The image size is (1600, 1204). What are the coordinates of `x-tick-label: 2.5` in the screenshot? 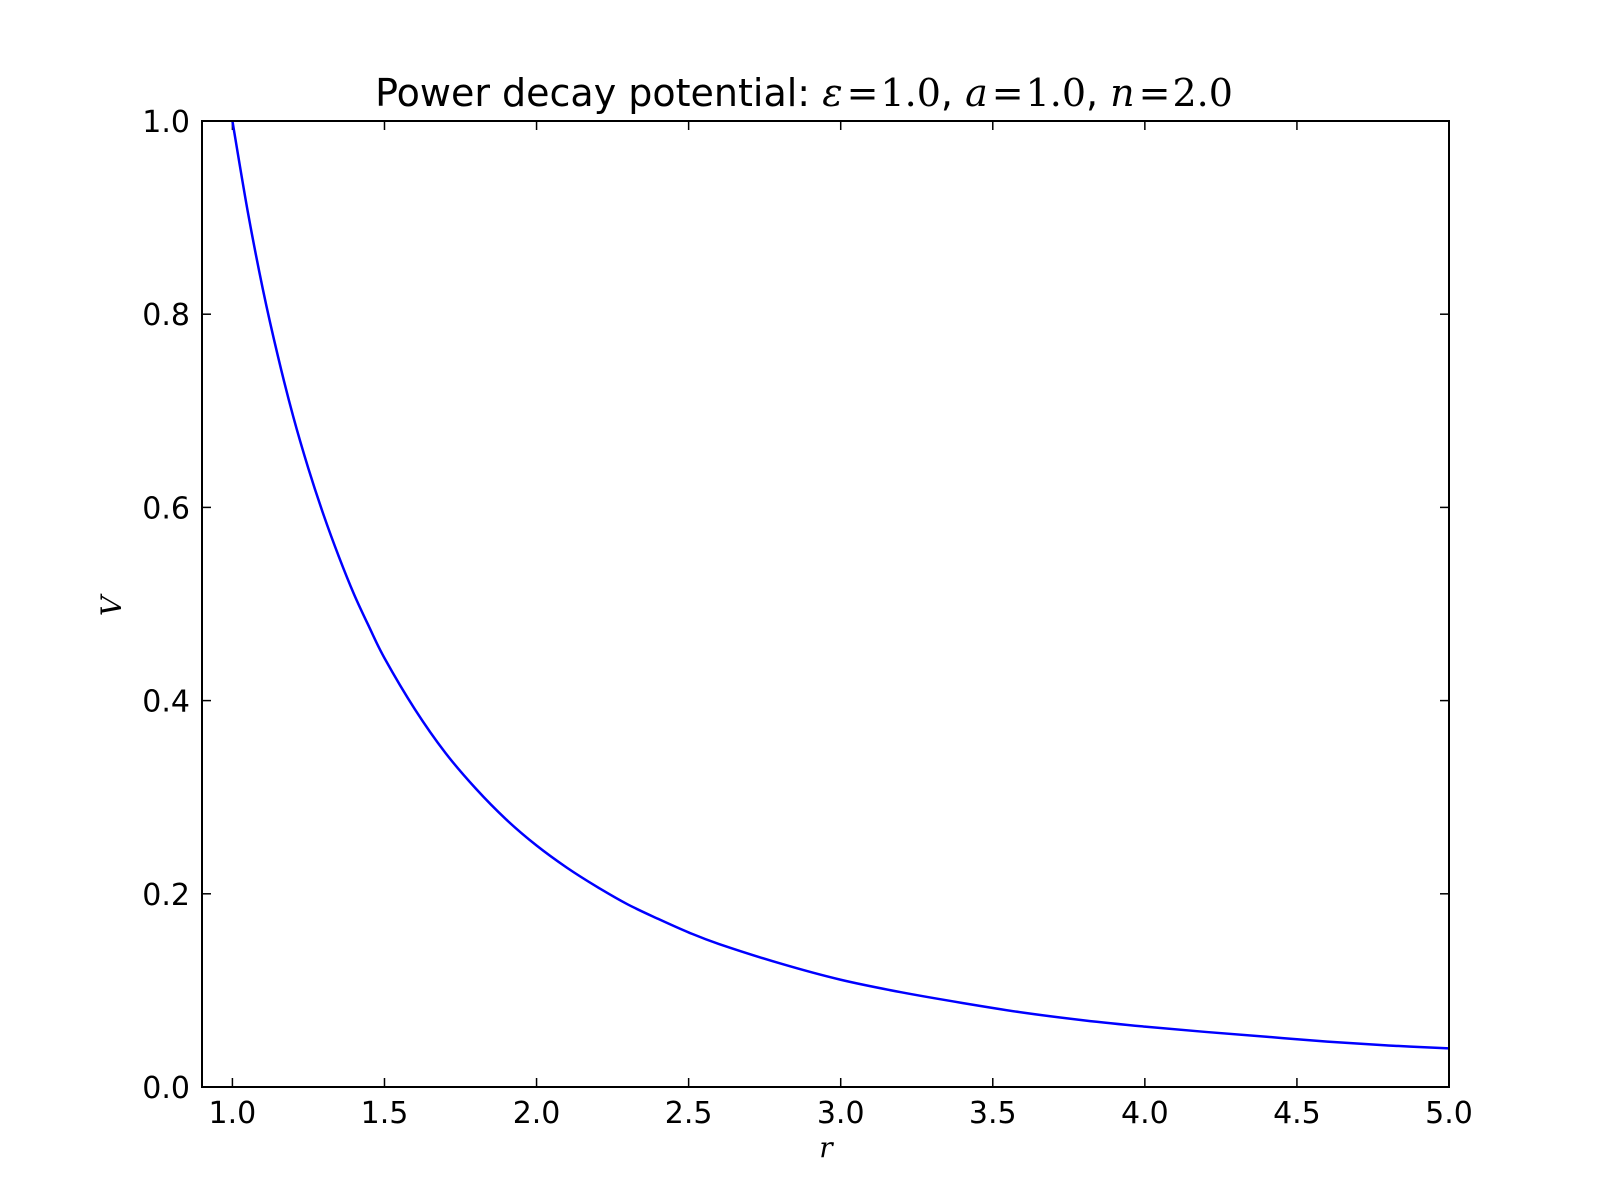 It's located at (689, 1113).